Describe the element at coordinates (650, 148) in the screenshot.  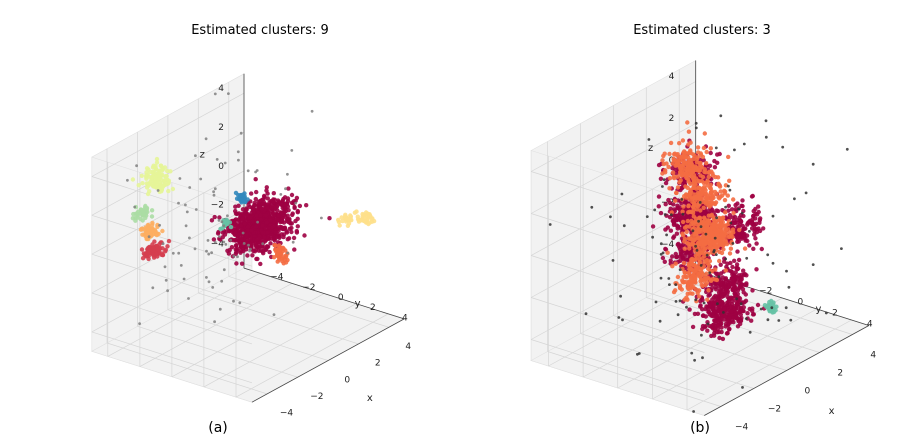
I see `z-axis-label: z` at that location.